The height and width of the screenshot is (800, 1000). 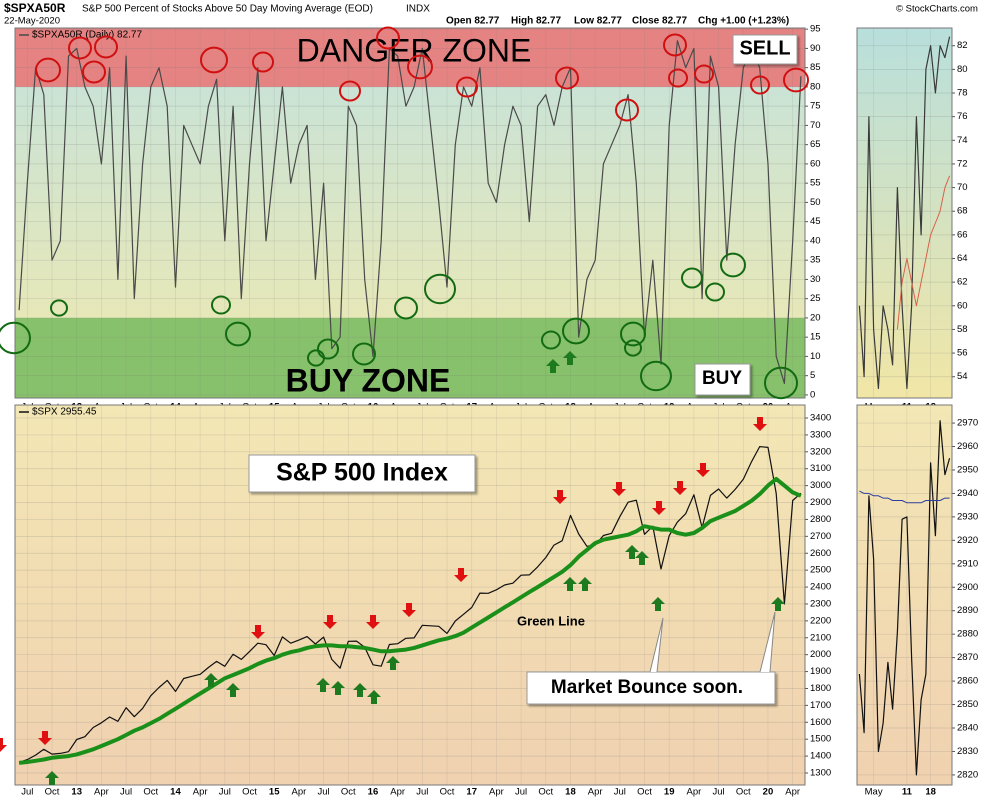 I want to click on y-tick-label: 20, so click(x=815, y=317).